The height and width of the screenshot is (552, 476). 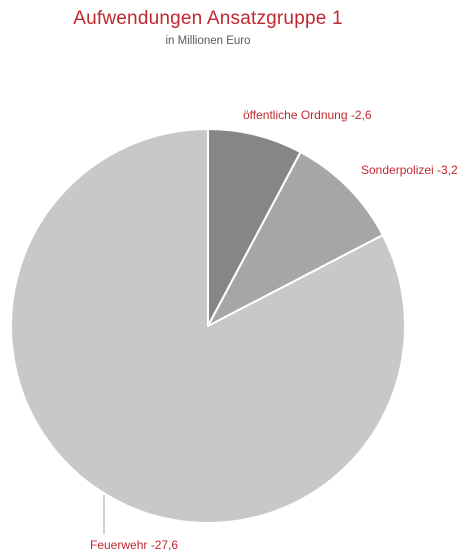 What do you see at coordinates (134, 545) in the screenshot?
I see `slice-label-feuerwehr: Feuerwehr -27,6` at bounding box center [134, 545].